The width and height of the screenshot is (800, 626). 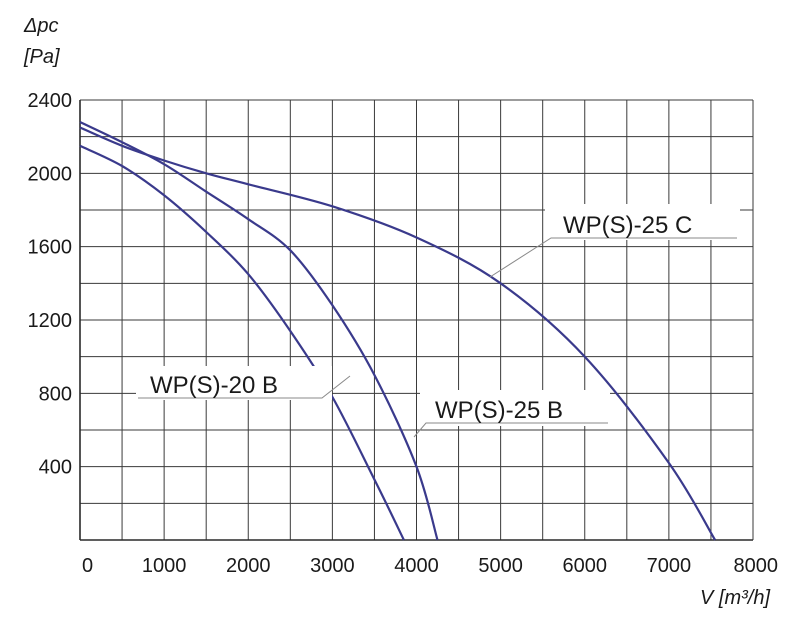 I want to click on x-tick-label: 5000, so click(x=500, y=566).